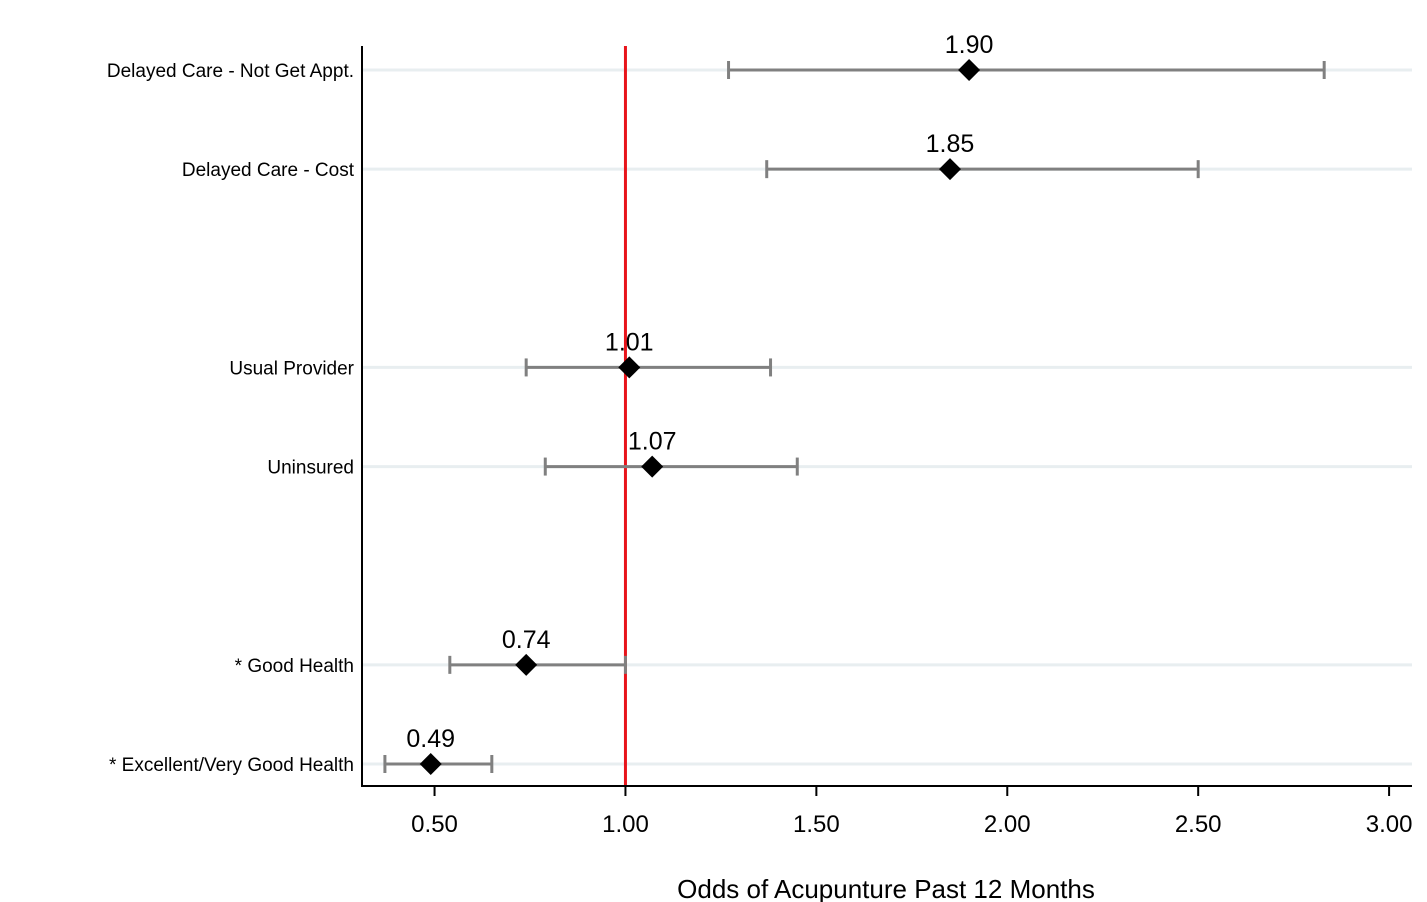  I want to click on row-label: Uninsured, so click(310, 468).